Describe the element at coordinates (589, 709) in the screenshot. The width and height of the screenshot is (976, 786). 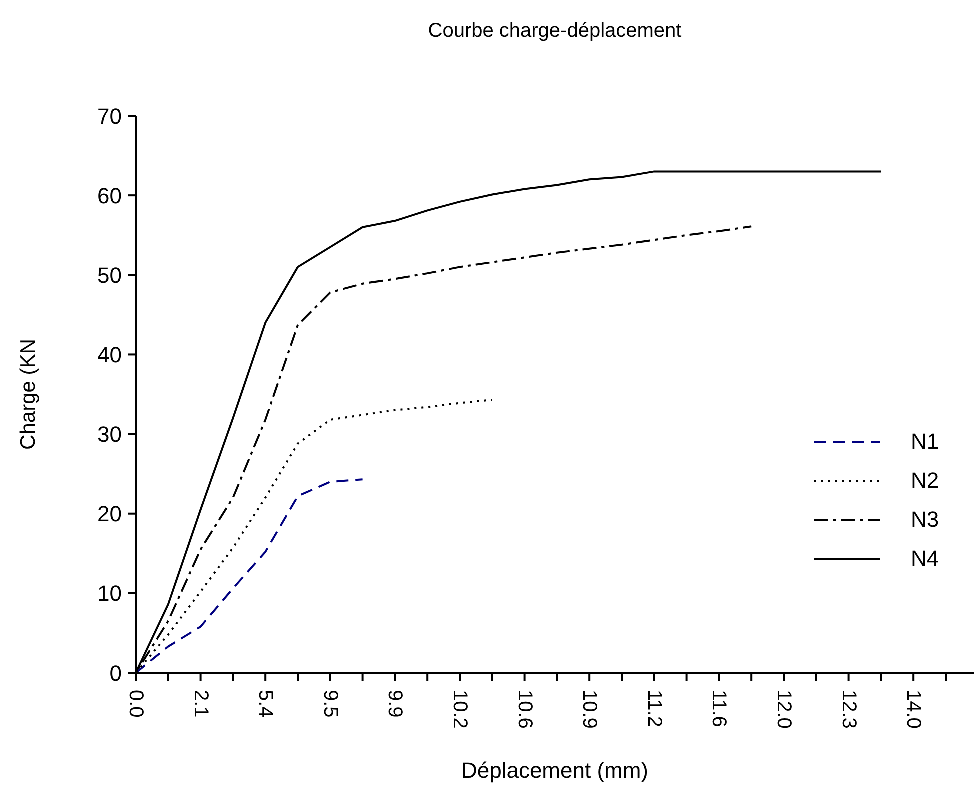
I see `x-tick-label: 10.9` at that location.